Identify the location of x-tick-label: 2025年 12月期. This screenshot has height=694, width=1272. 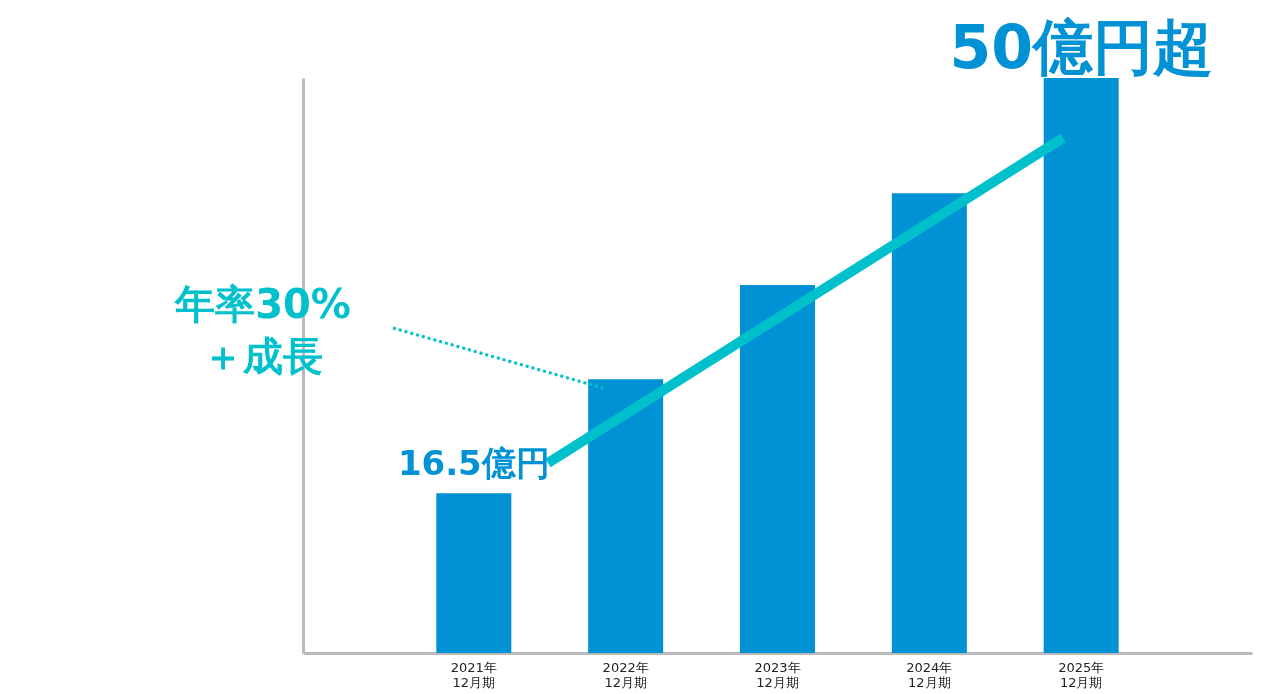
(1081, 674).